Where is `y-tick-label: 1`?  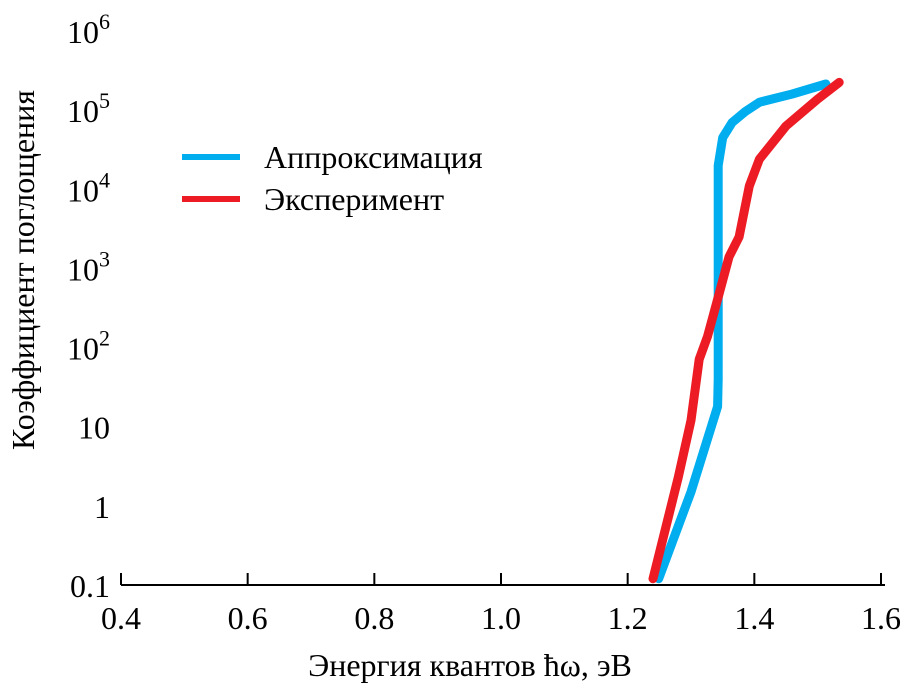 y-tick-label: 1 is located at coordinates (102, 507).